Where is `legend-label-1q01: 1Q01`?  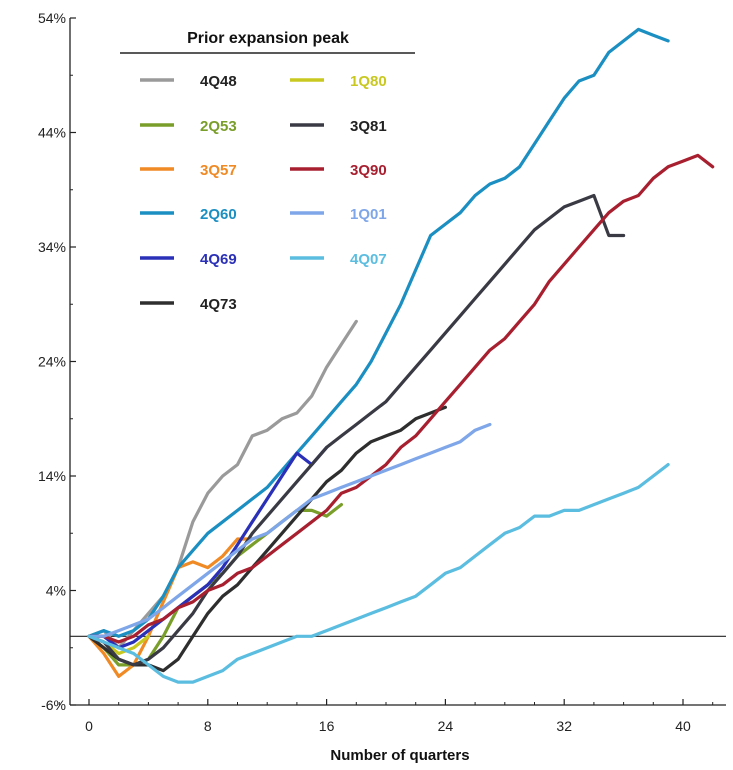
legend-label-1q01: 1Q01 is located at coordinates (368, 214).